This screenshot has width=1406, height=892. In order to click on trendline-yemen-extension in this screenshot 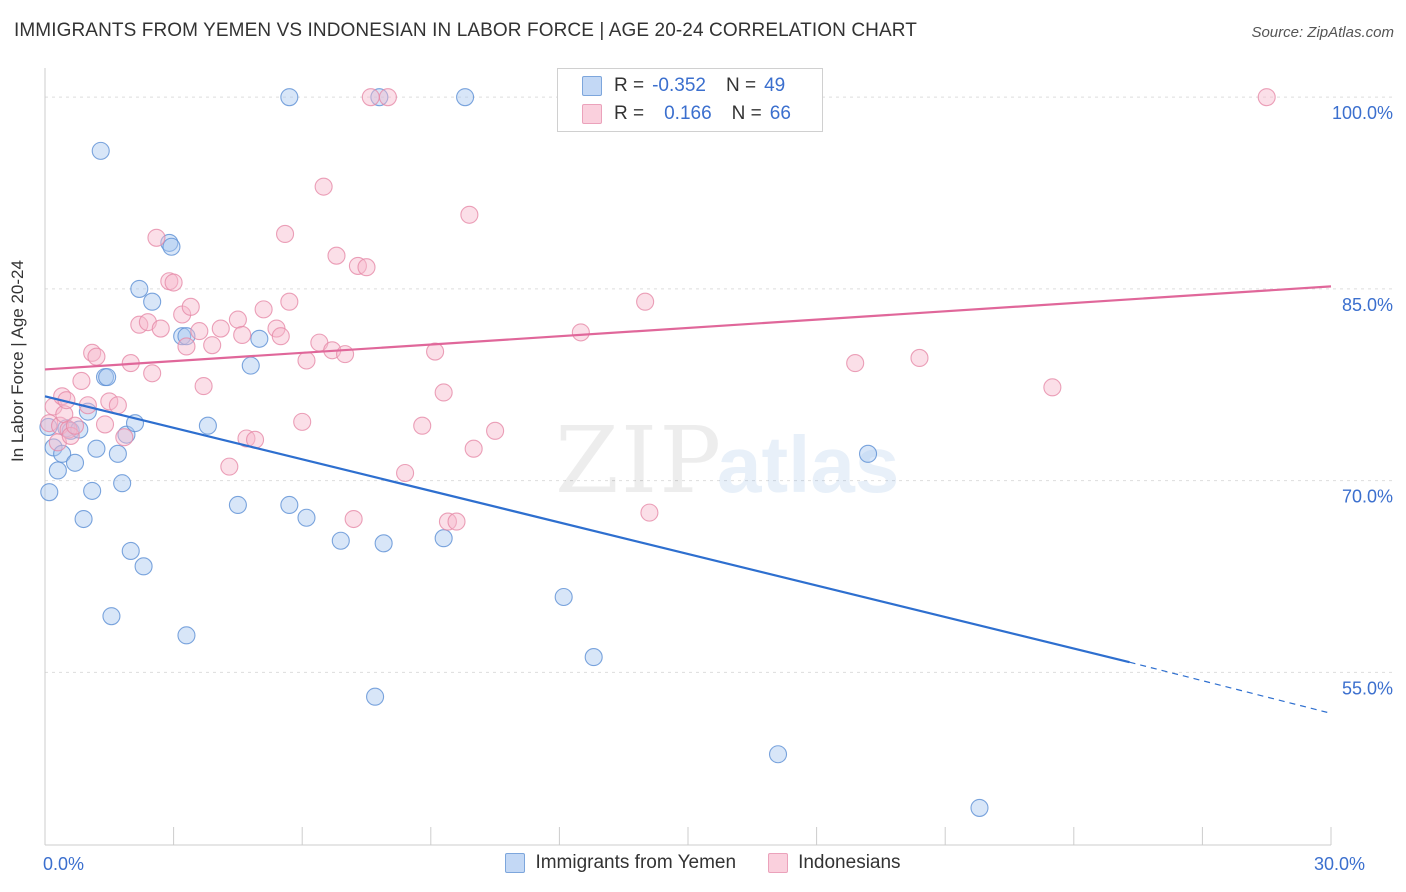, I will do `click(1230, 687)`.